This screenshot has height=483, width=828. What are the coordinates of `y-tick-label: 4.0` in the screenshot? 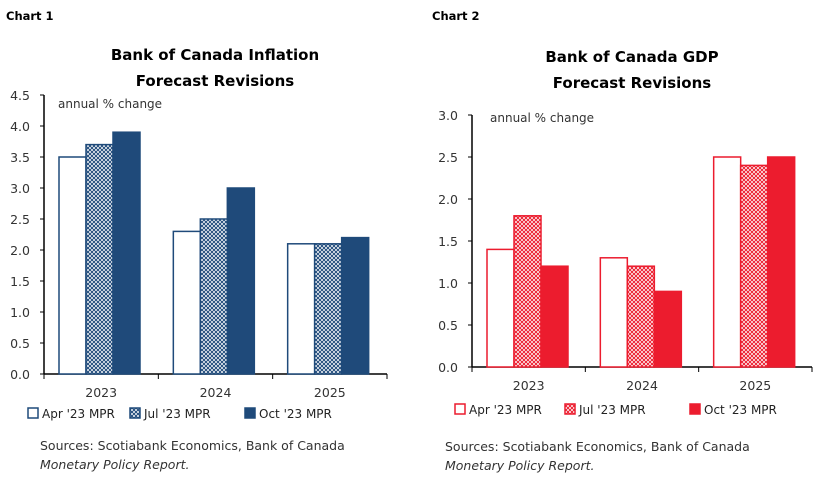 It's located at (20, 126).